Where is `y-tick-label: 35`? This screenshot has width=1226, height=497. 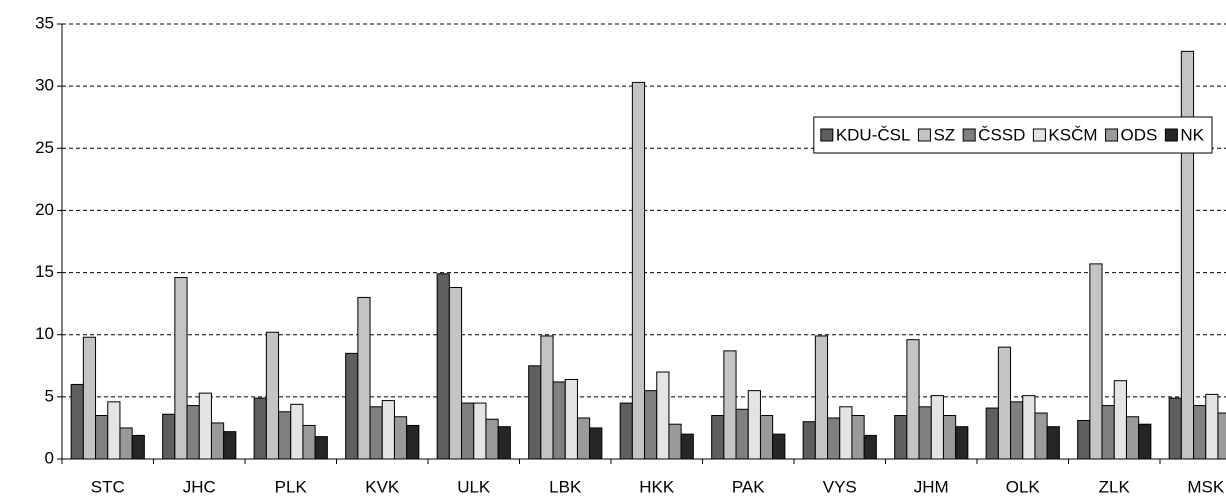
y-tick-label: 35 is located at coordinates (44, 22).